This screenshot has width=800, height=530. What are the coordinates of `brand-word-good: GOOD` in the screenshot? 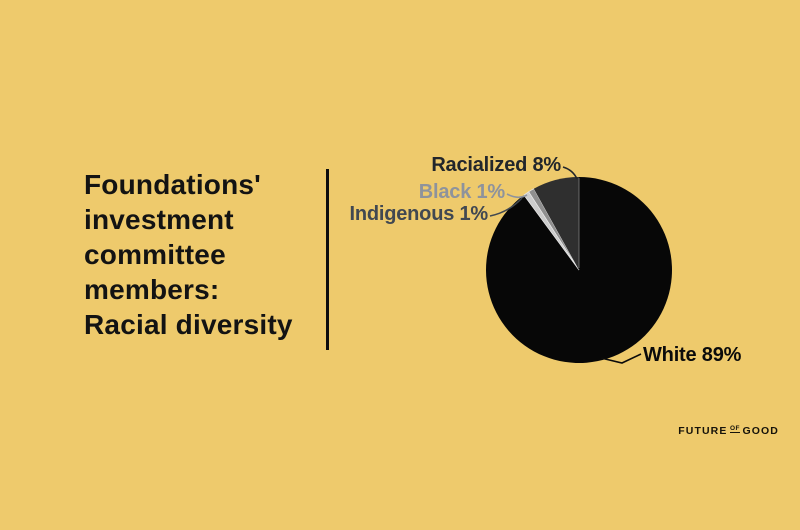 It's located at (760, 431).